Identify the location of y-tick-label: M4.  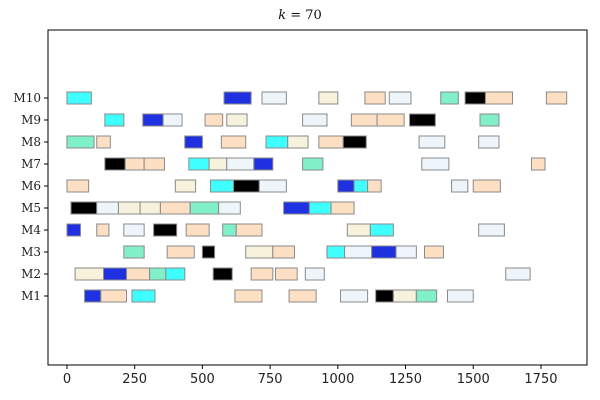
(31, 230).